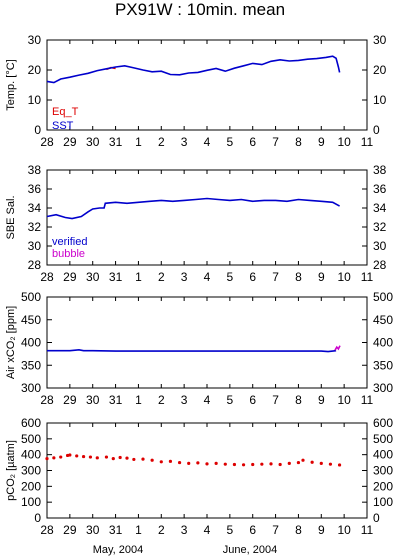 The width and height of the screenshot is (400, 558). I want to click on y-tick-label-right: 200, so click(383, 486).